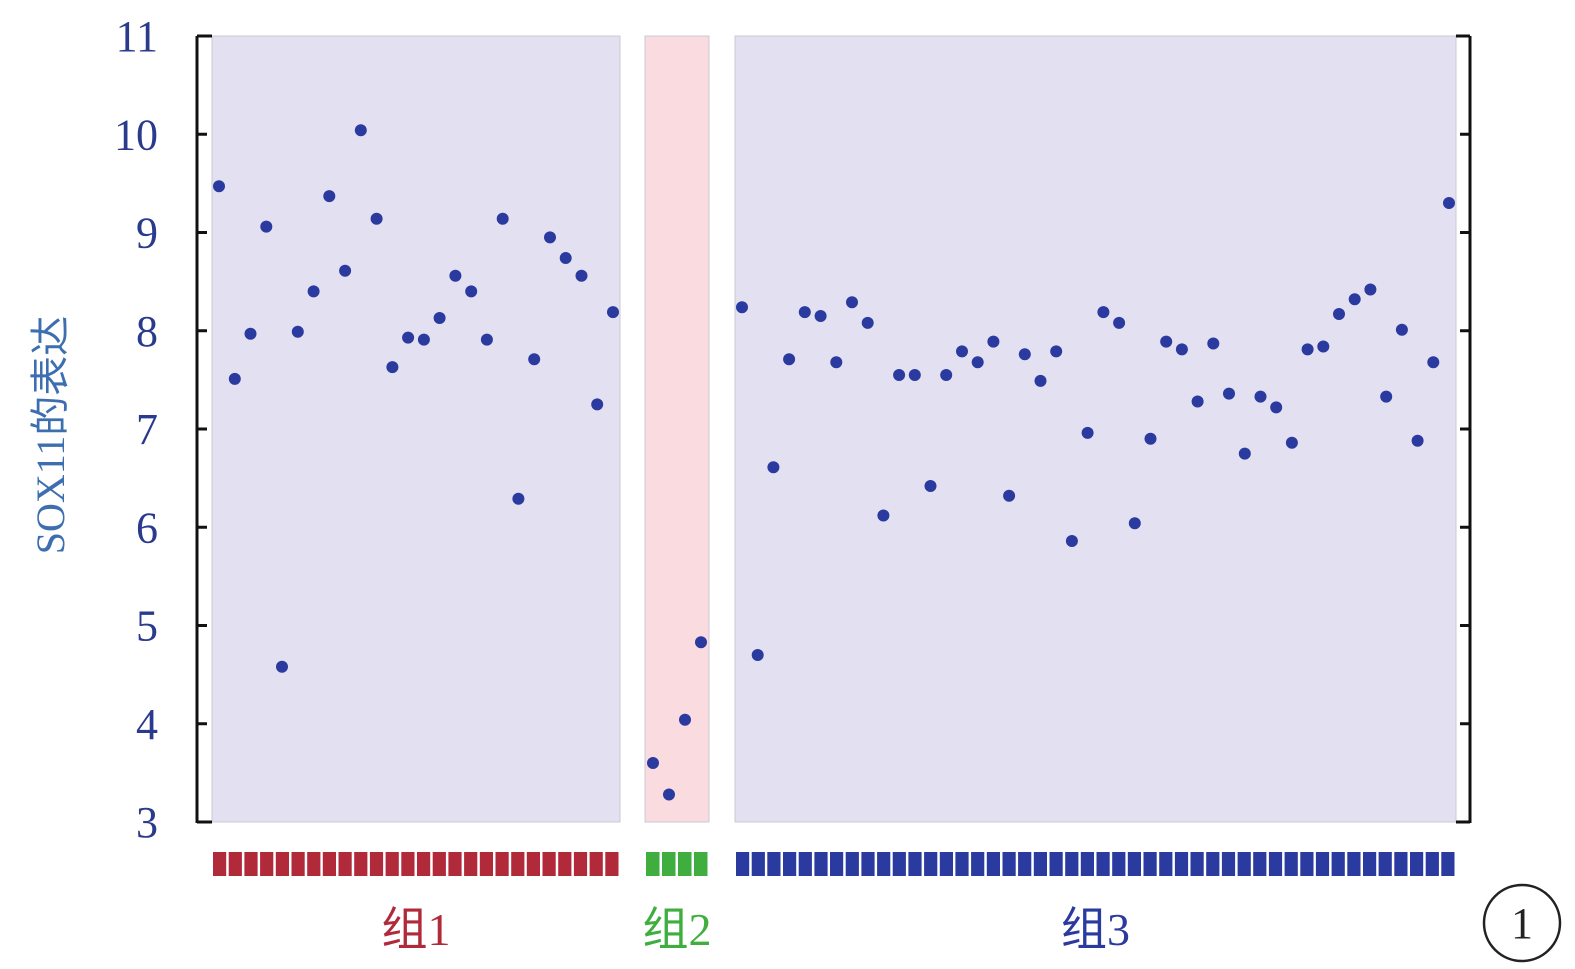 The height and width of the screenshot is (969, 1575). What do you see at coordinates (147, 626) in the screenshot?
I see `y-tick-label: 5` at bounding box center [147, 626].